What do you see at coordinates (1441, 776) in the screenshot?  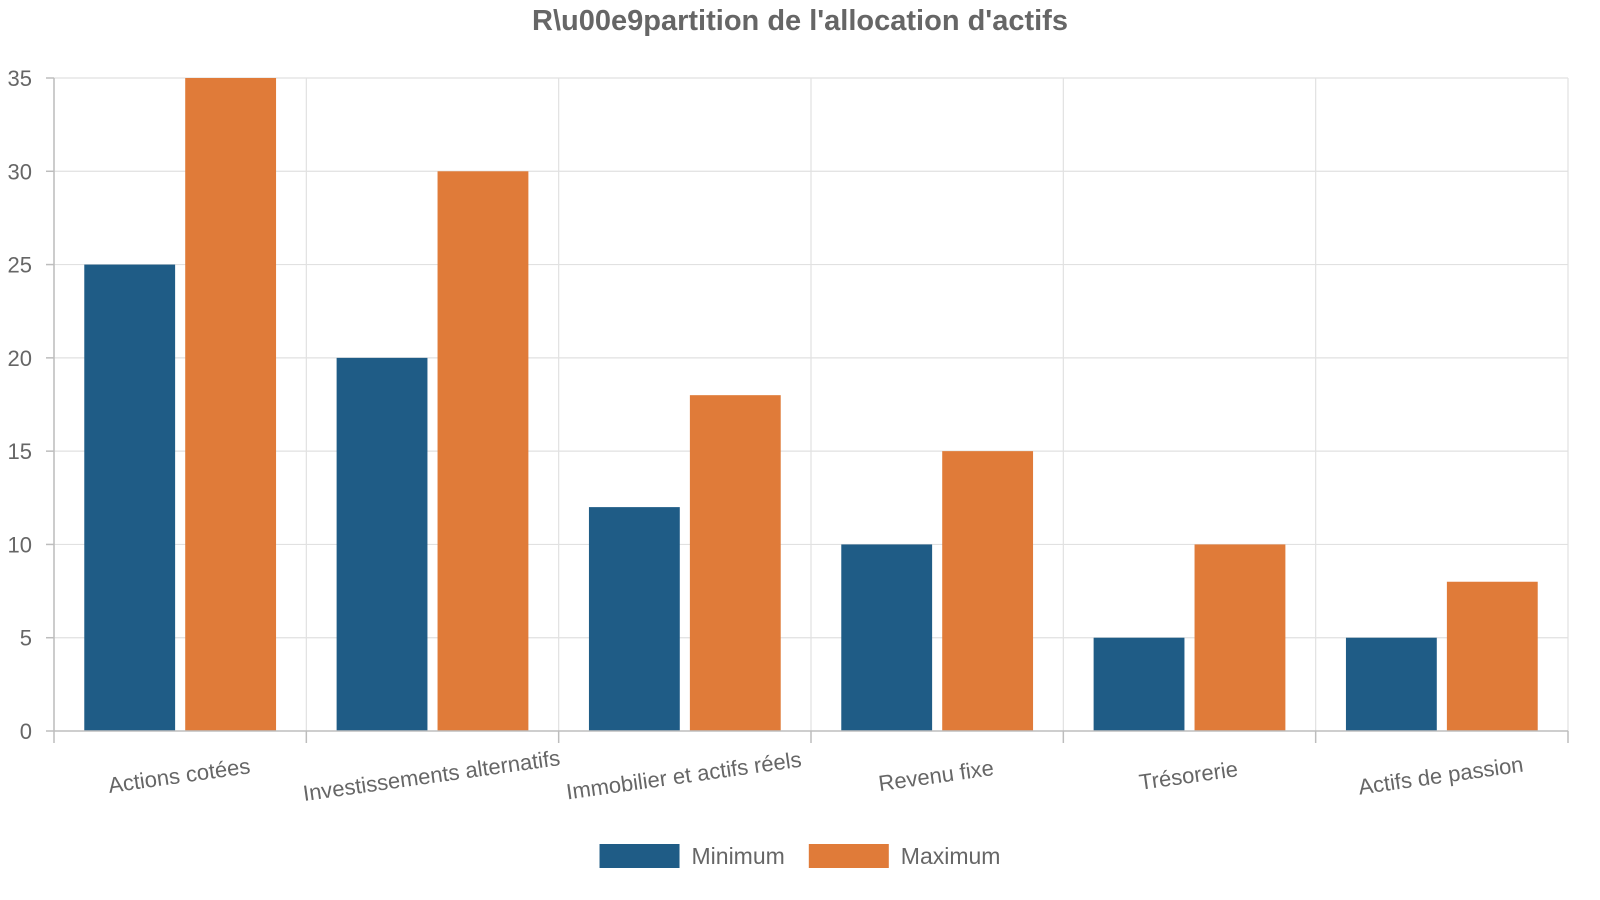 I see `x-tick-label: Actifs de passion` at bounding box center [1441, 776].